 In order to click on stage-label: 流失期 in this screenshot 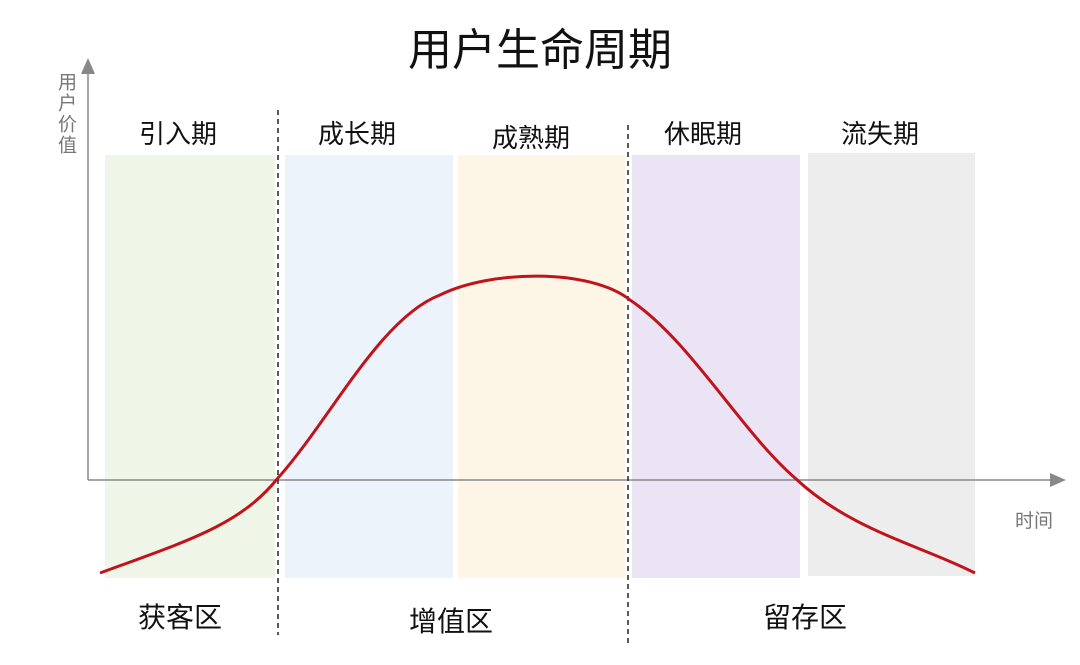, I will do `click(880, 135)`.